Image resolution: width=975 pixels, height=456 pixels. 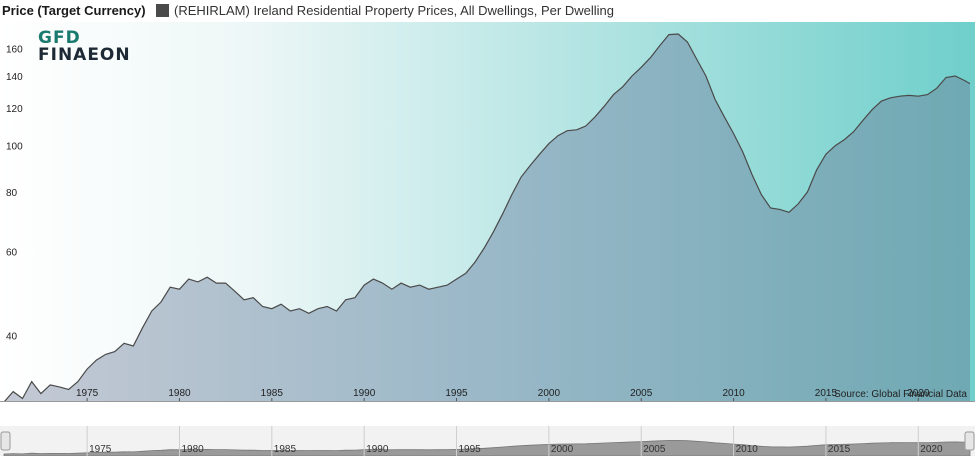 What do you see at coordinates (969, 441) in the screenshot?
I see `navigator-handle-right` at bounding box center [969, 441].